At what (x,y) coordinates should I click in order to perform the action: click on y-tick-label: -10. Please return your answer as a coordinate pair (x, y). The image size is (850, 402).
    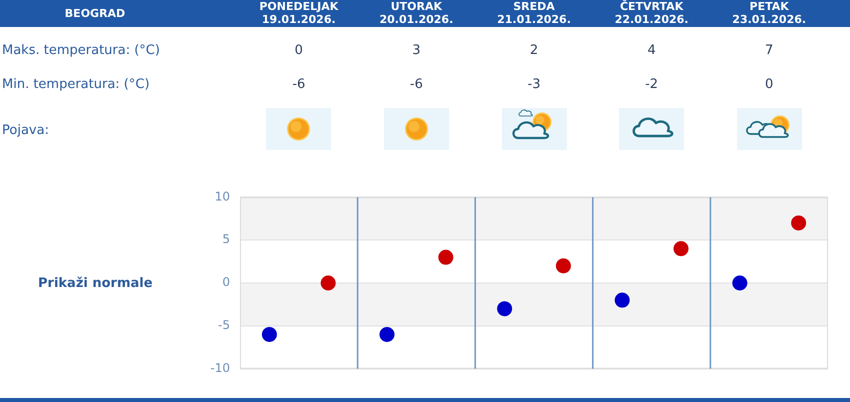
    Looking at the image, I should click on (220, 367).